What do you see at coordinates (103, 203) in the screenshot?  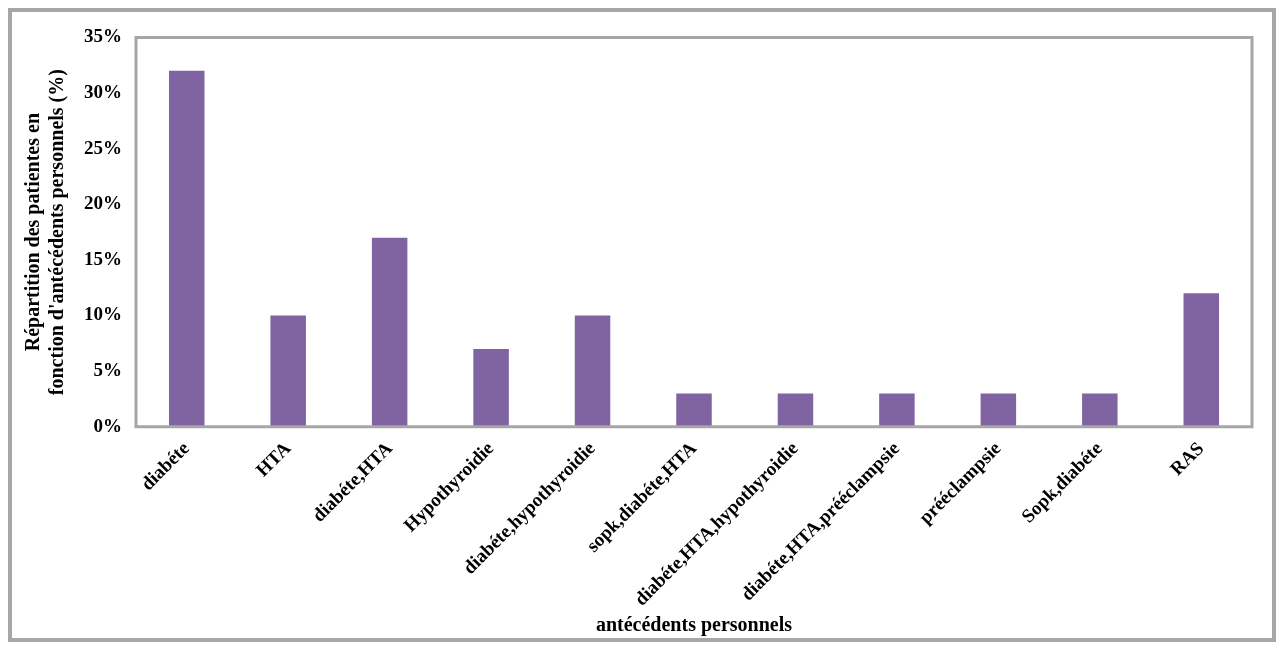 I see `y-tick-label: 20%` at bounding box center [103, 203].